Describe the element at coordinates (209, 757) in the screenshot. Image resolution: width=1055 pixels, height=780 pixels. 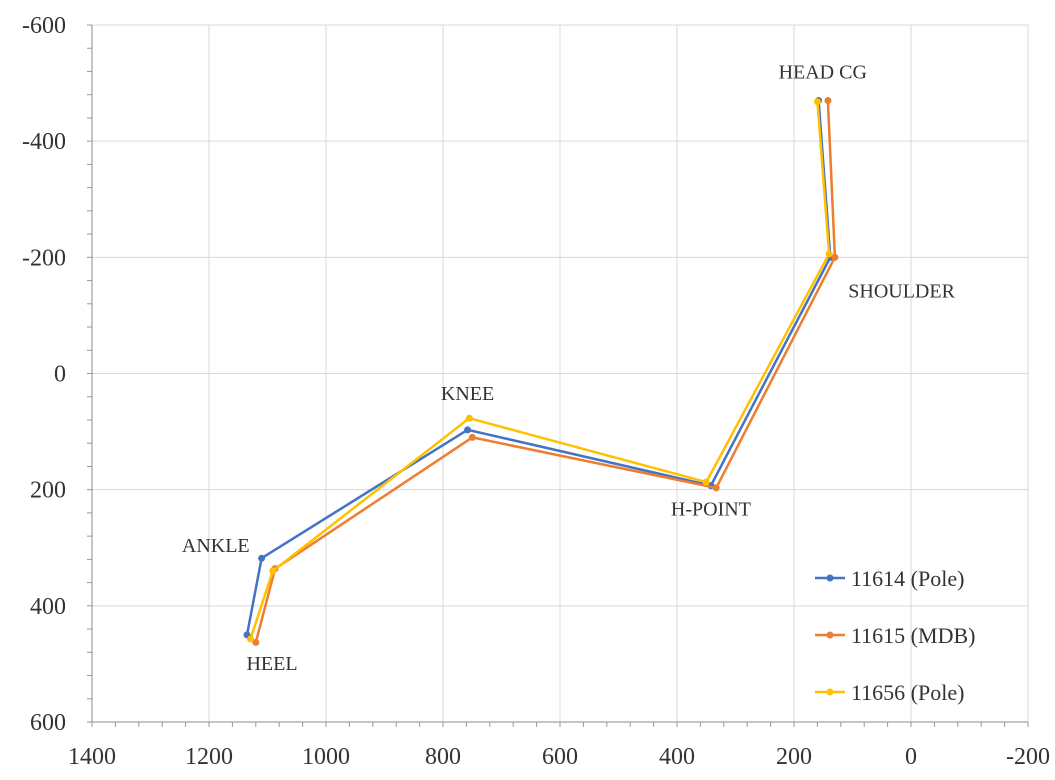
I see `x-tick-label: 1200` at that location.